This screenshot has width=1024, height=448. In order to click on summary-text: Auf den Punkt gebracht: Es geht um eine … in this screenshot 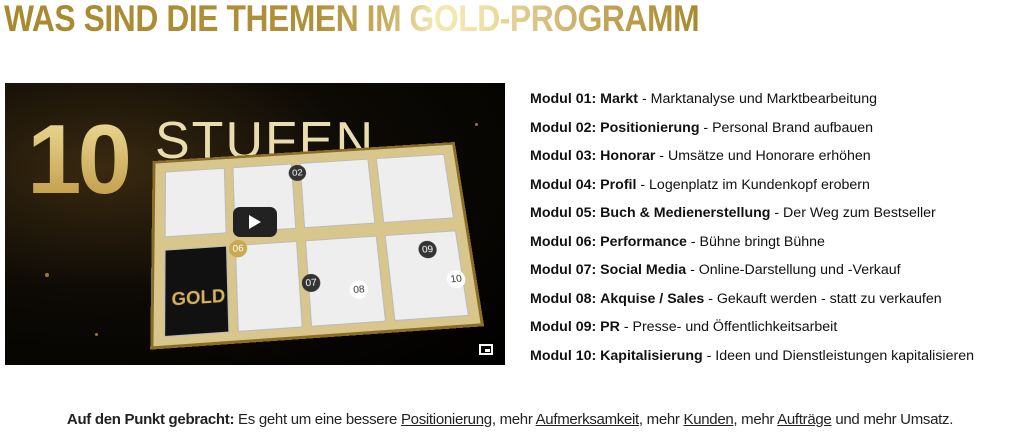, I will do `click(510, 419)`.